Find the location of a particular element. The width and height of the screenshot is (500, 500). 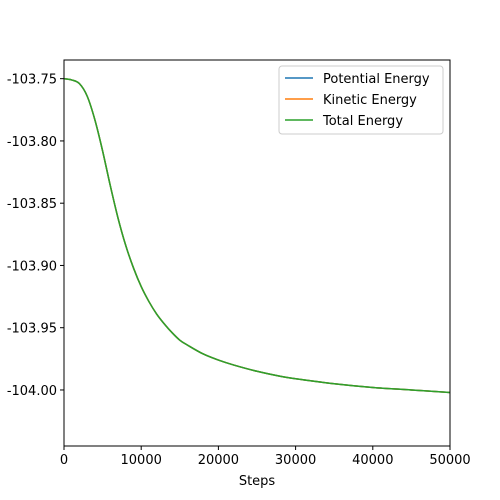

x-tick-label: 0 is located at coordinates (64, 460).